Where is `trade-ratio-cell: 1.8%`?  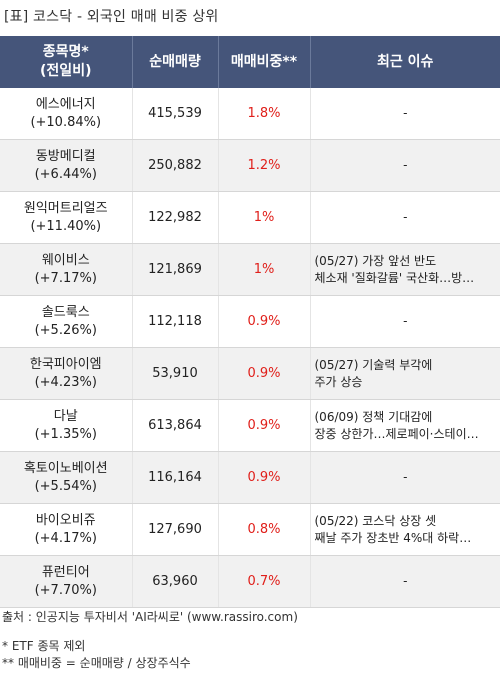 trade-ratio-cell: 1.8% is located at coordinates (264, 114).